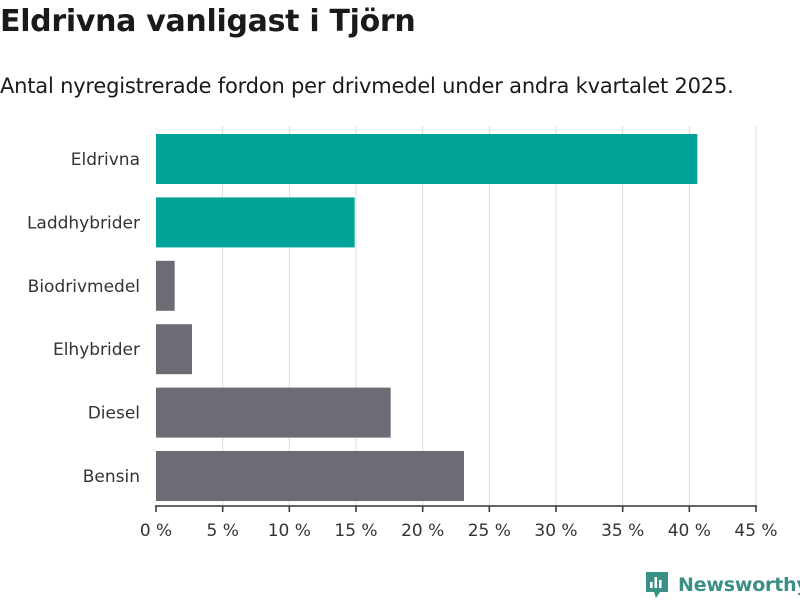 The width and height of the screenshot is (800, 600). What do you see at coordinates (755, 531) in the screenshot?
I see `x-tick-label: 45 %` at bounding box center [755, 531].